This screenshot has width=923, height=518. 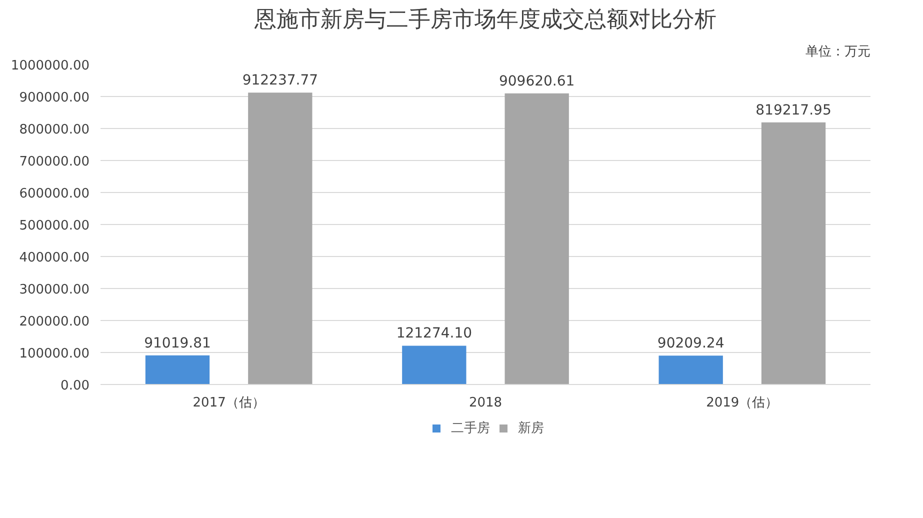 I want to click on y-tick-label: 800000.00, so click(x=54, y=130).